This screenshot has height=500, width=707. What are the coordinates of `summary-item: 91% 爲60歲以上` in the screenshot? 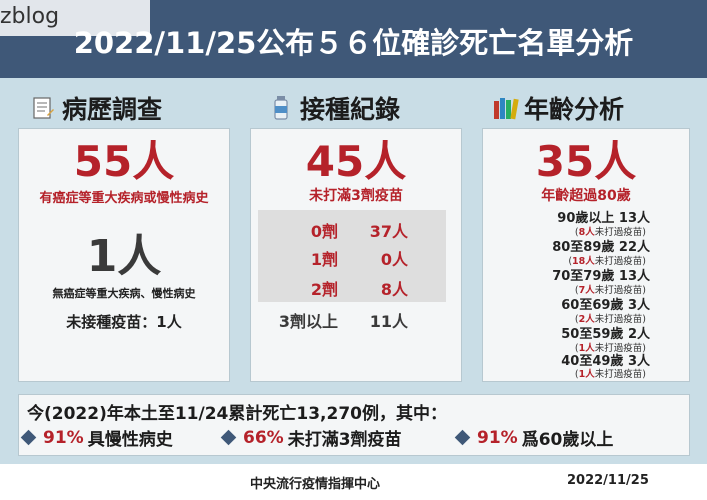 It's located at (534, 437).